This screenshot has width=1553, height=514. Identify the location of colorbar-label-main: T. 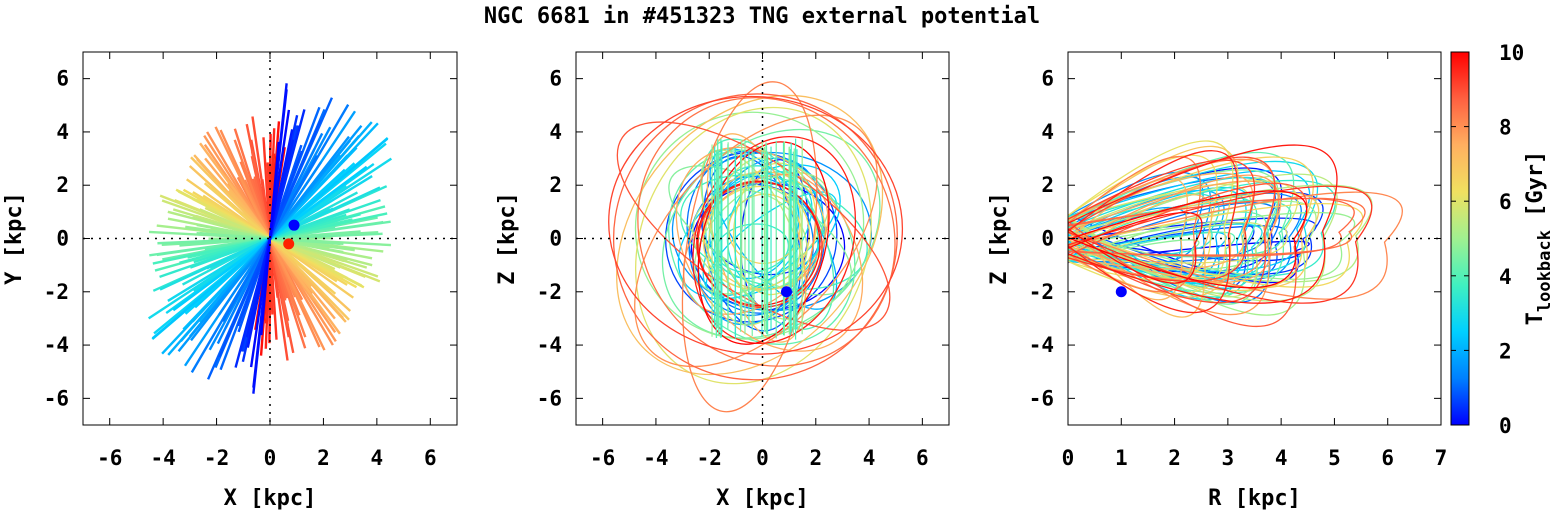
(1535, 318).